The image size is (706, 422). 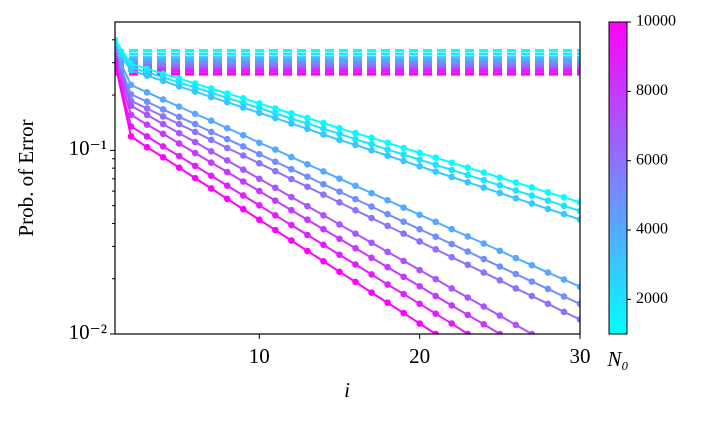 What do you see at coordinates (652, 90) in the screenshot?
I see `colorbar-tick-label: 8000` at bounding box center [652, 90].